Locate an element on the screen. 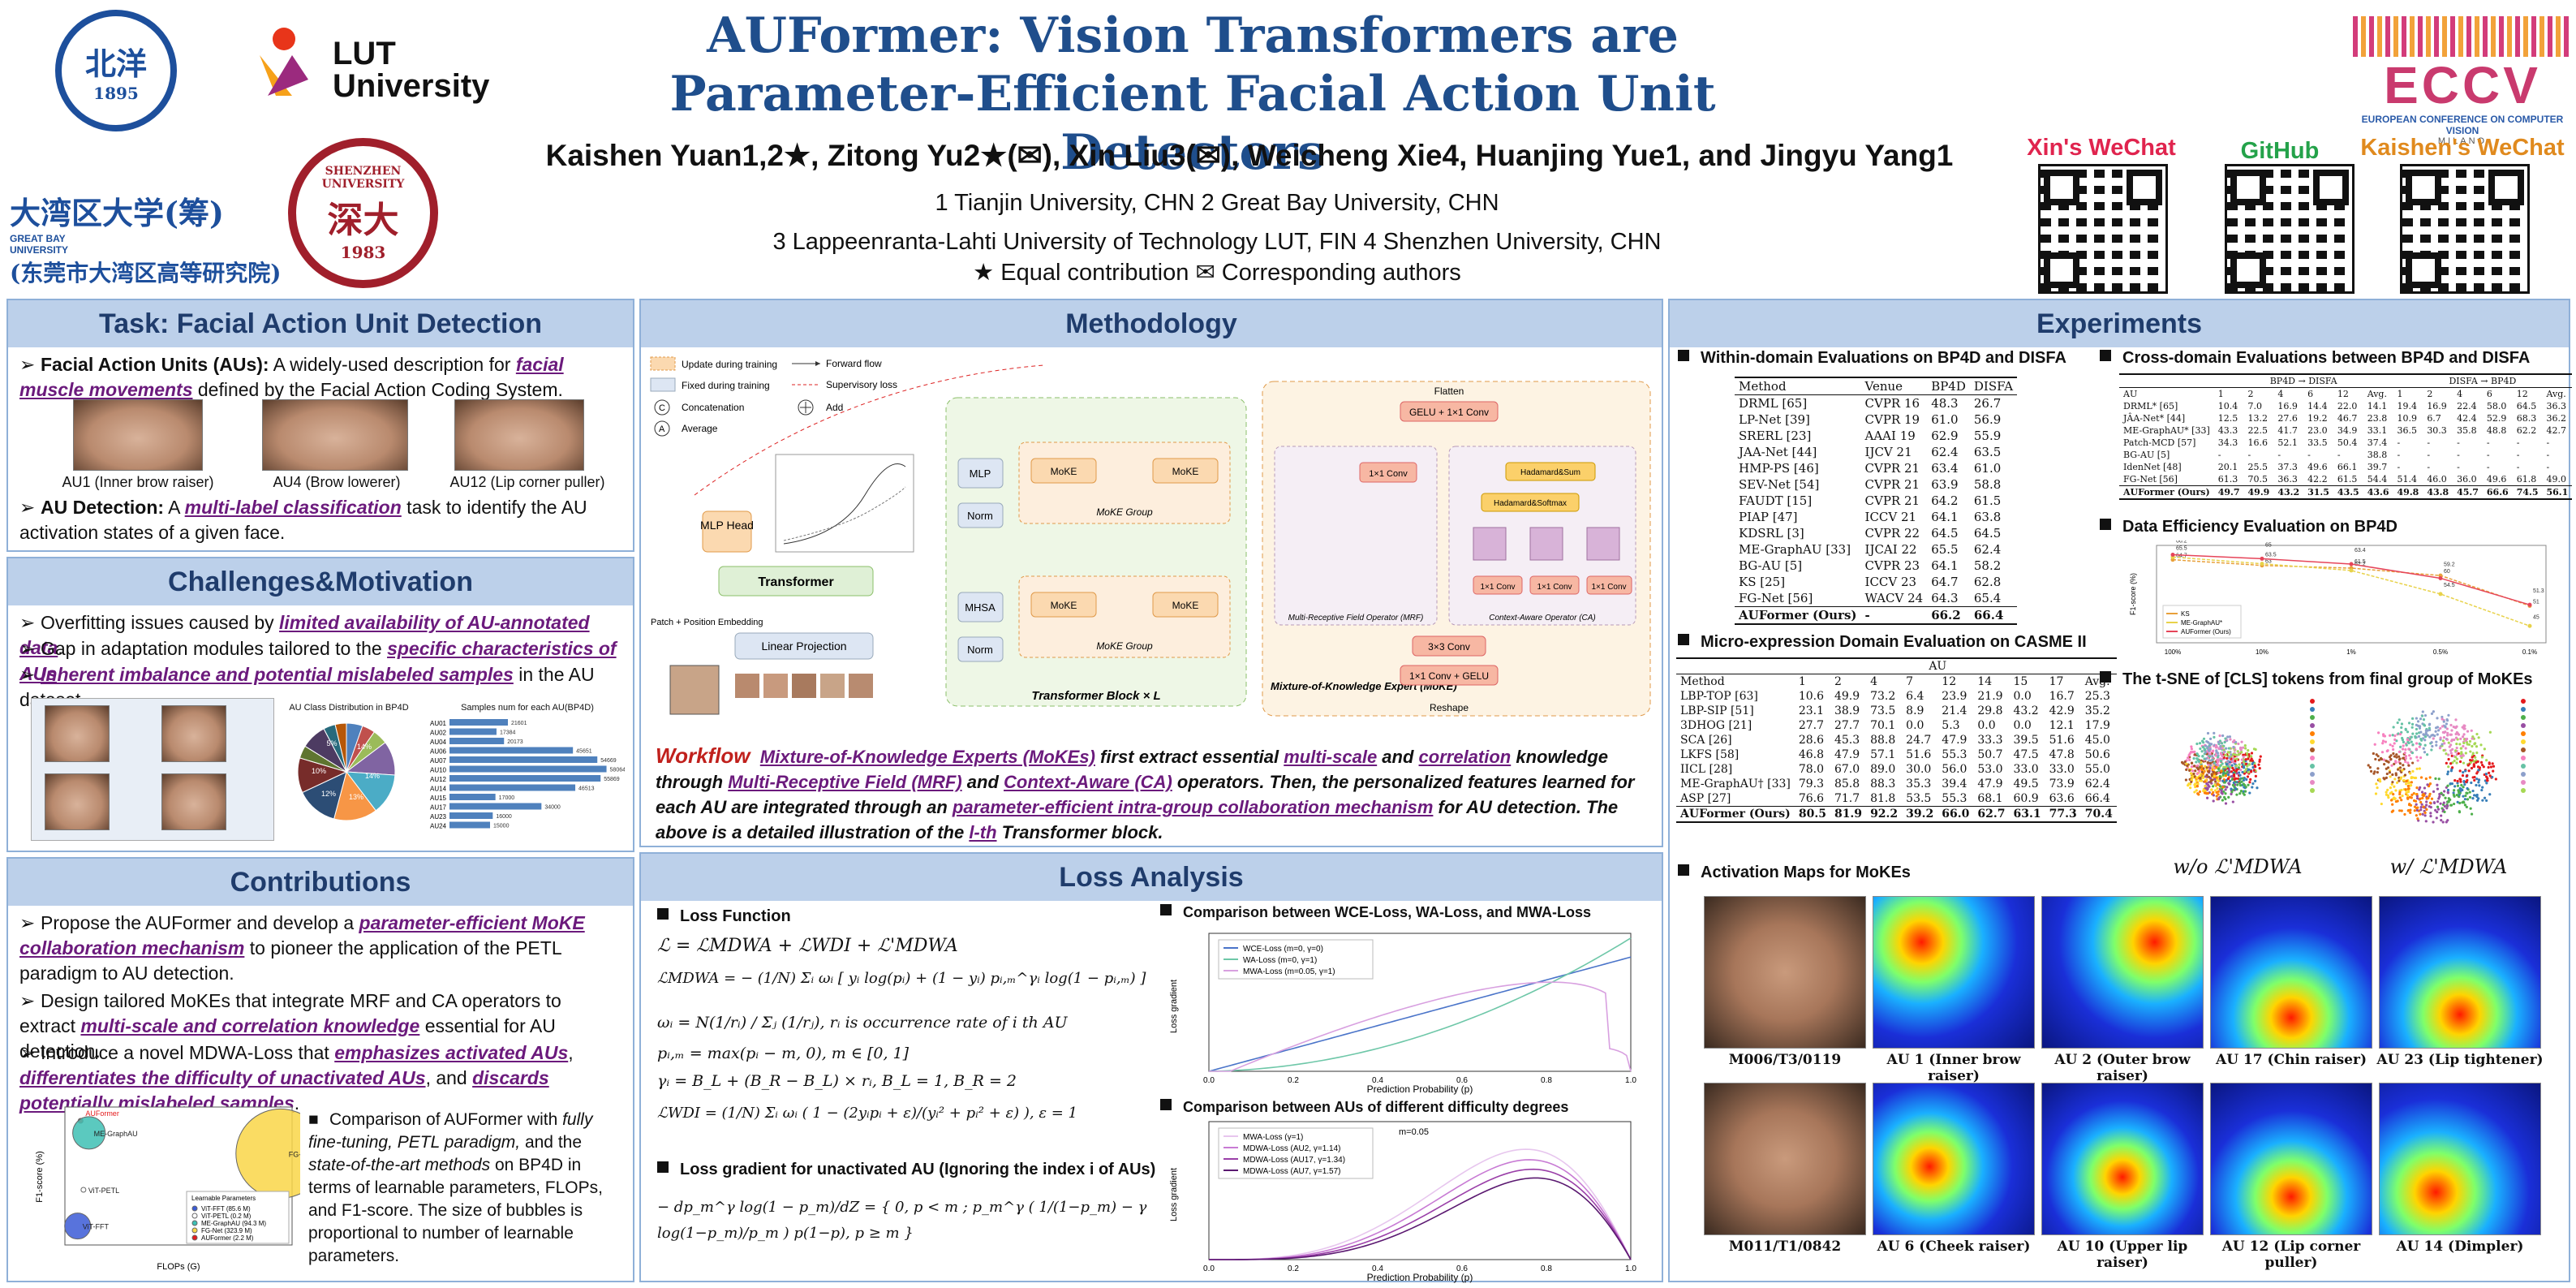 The image size is (2576, 1288). table-row: PIAP [47] ICCV 21 64.1 63.8 is located at coordinates (1876, 517).